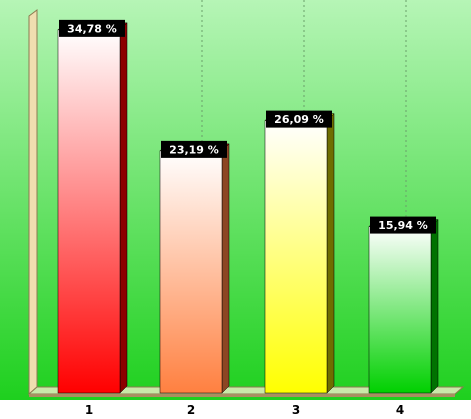 Image resolution: width=471 pixels, height=419 pixels. What do you see at coordinates (89, 410) in the screenshot?
I see `x-tick-label: 1` at bounding box center [89, 410].